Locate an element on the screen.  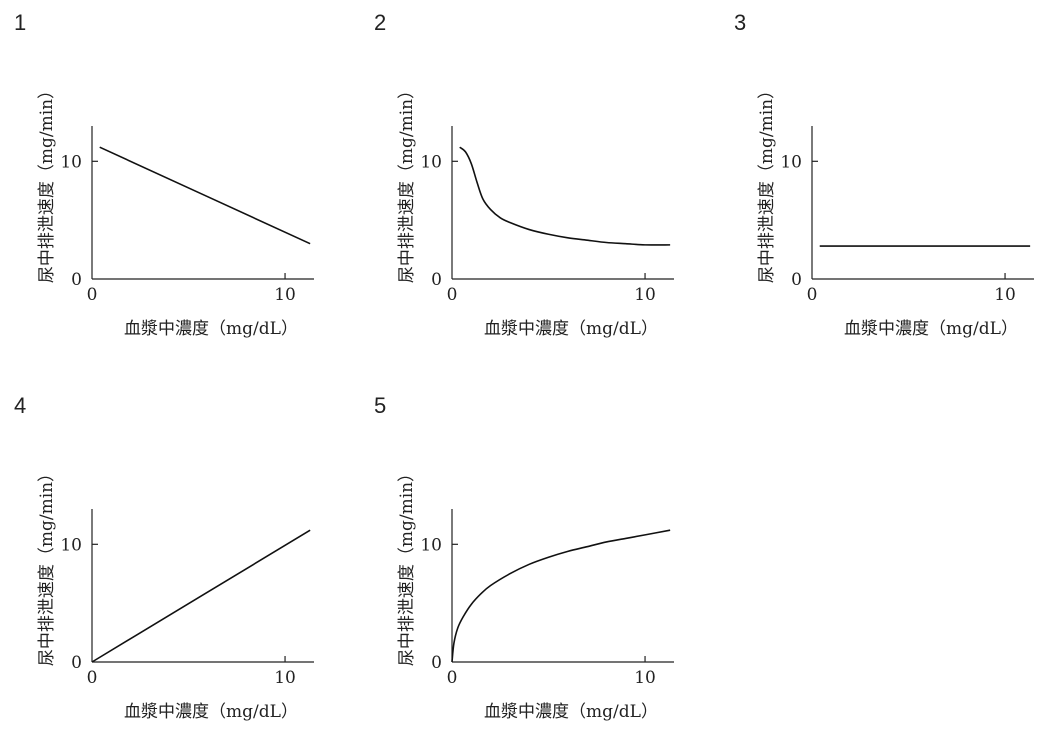
panel-label: 1 is located at coordinates (20, 22).